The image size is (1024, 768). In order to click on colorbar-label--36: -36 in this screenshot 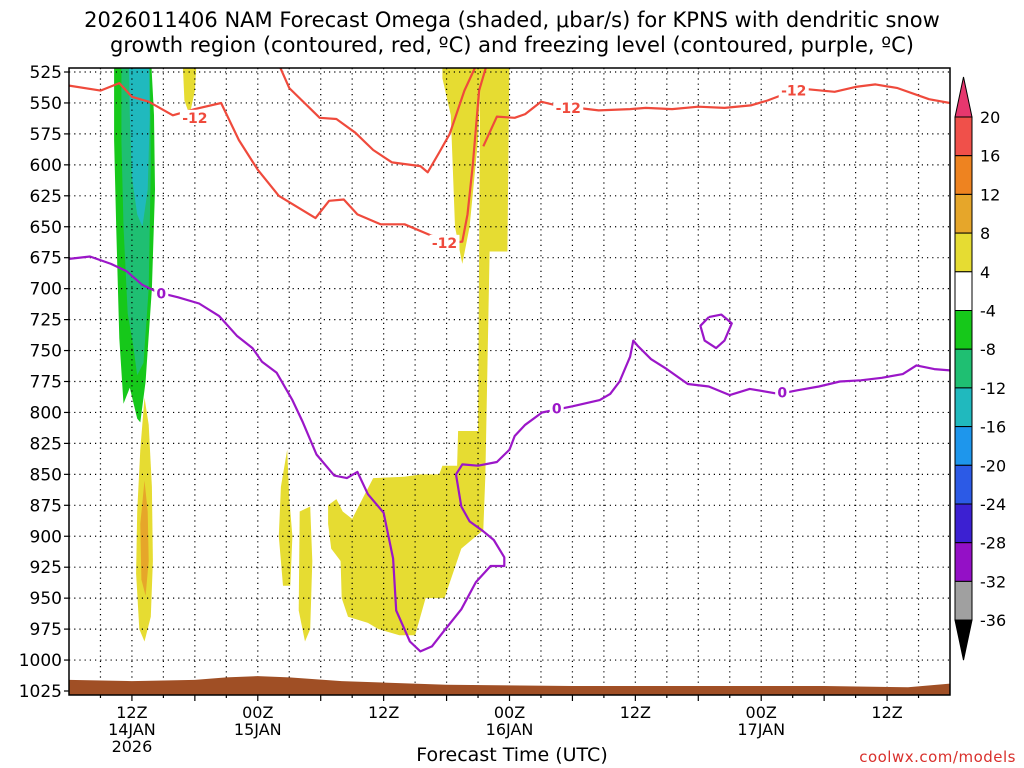, I will do `click(993, 620)`.